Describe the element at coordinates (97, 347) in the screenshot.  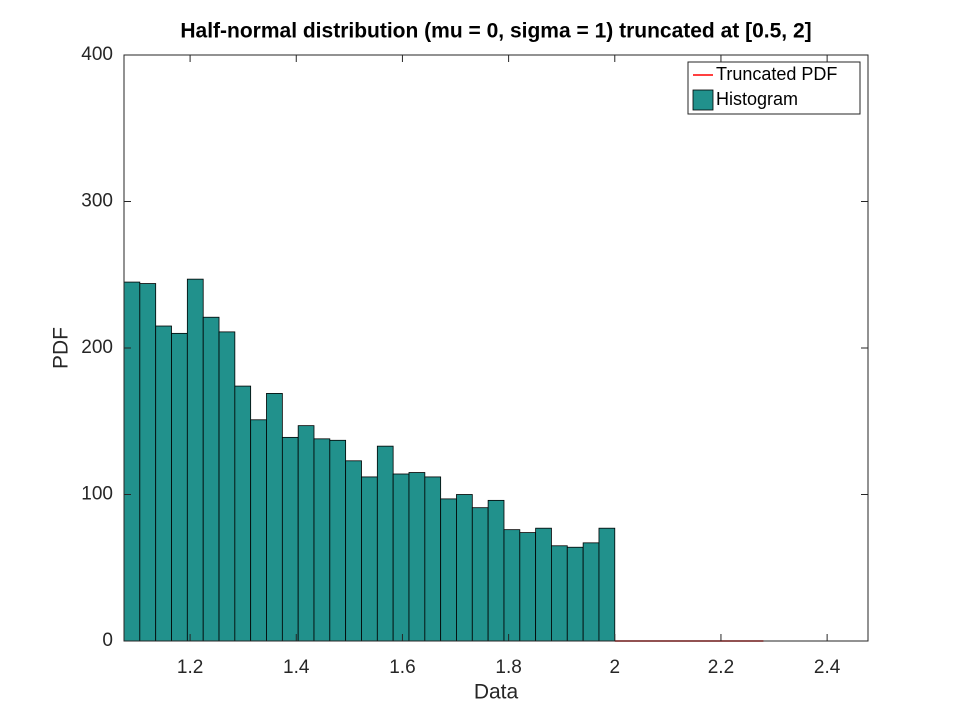
I see `y-tick-label: 200` at that location.